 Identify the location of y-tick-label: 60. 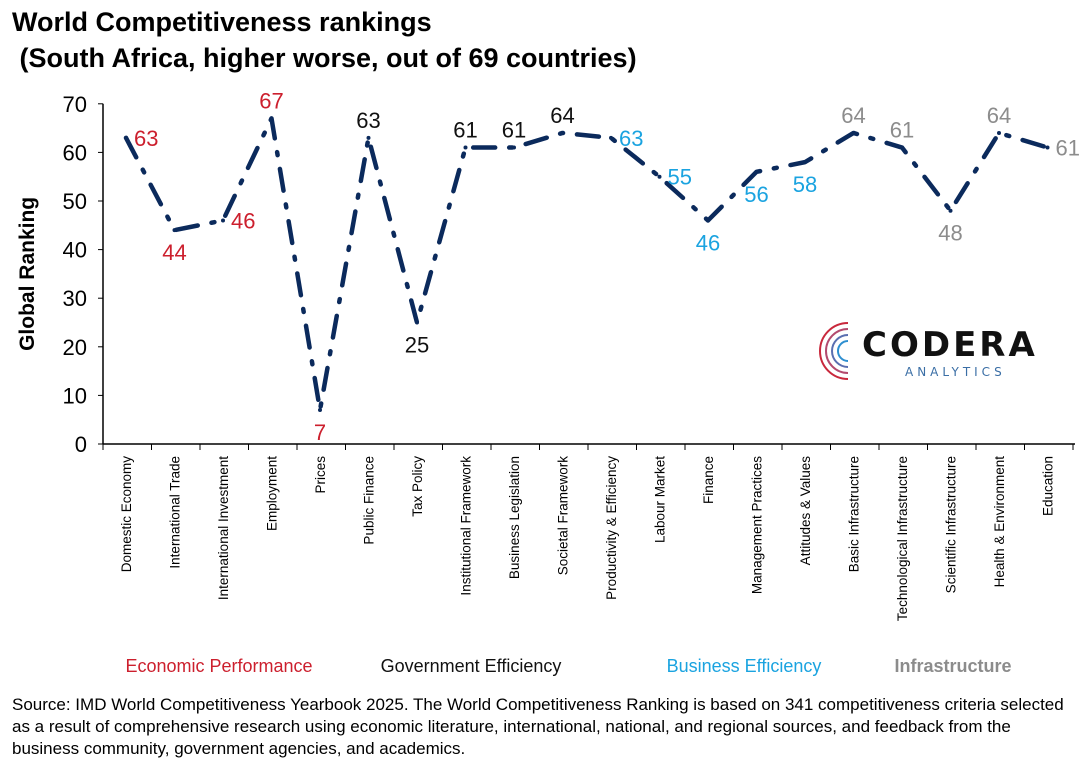
(75, 152).